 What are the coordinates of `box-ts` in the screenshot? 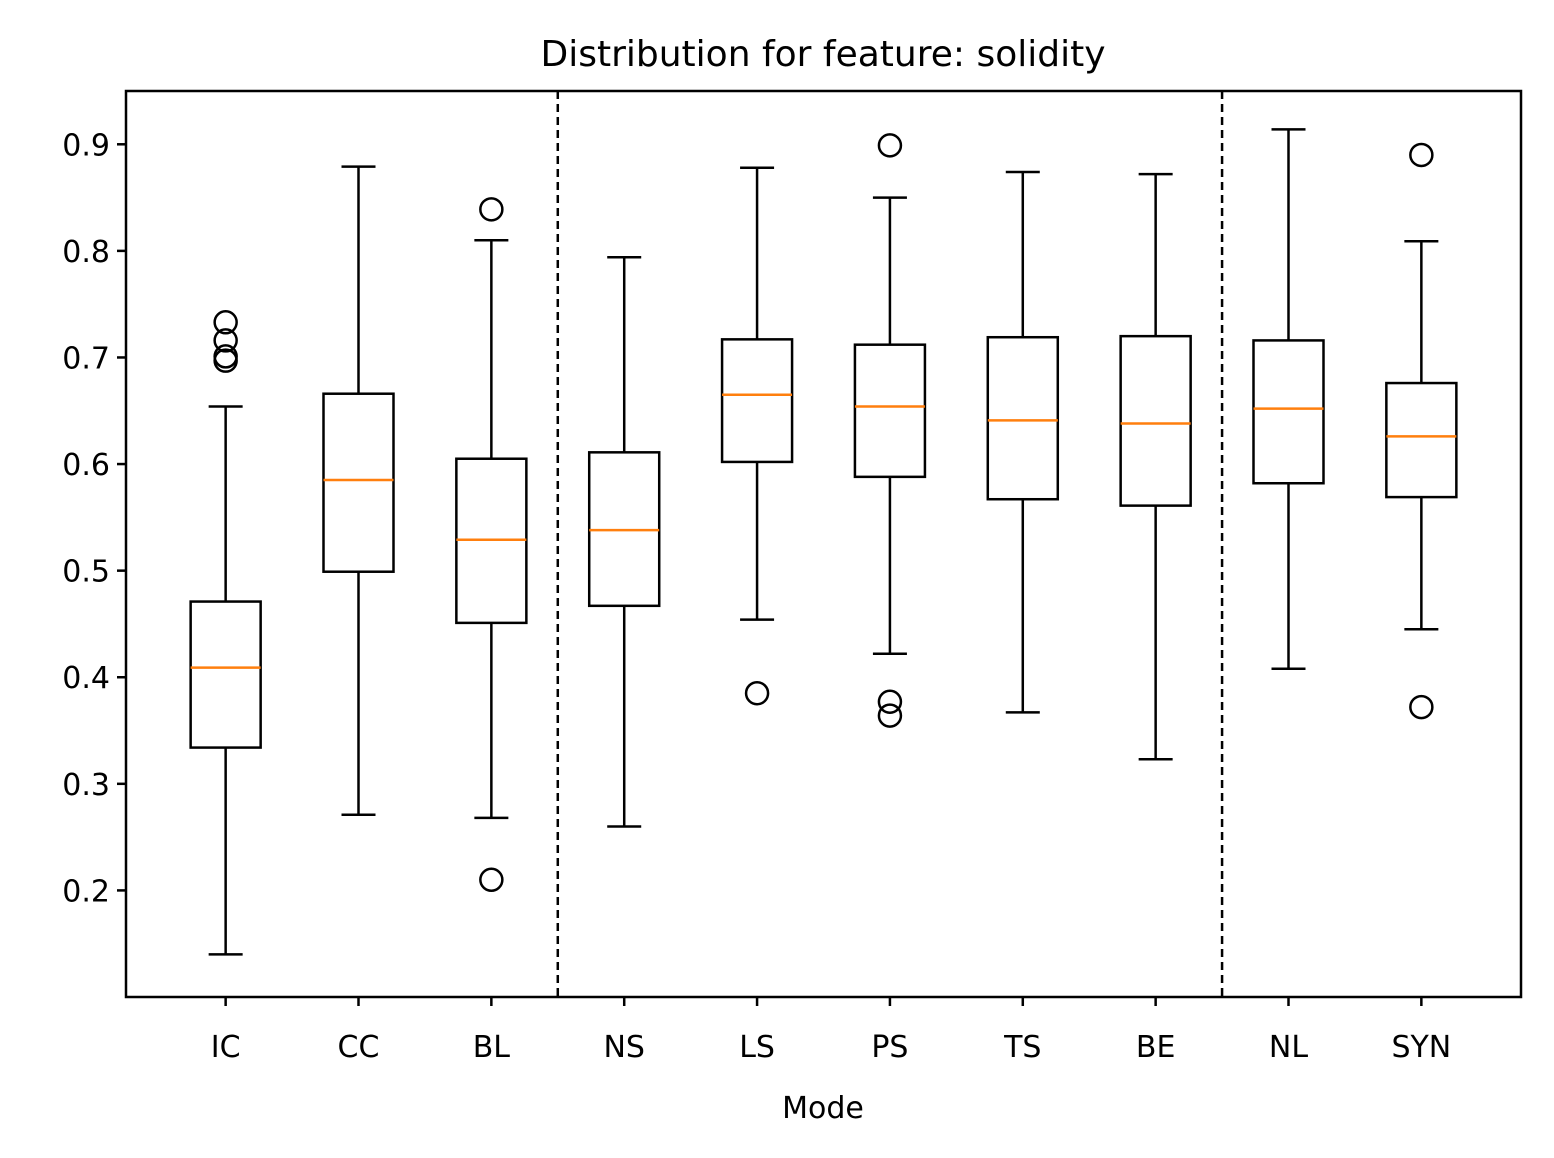 It's located at (1023, 442).